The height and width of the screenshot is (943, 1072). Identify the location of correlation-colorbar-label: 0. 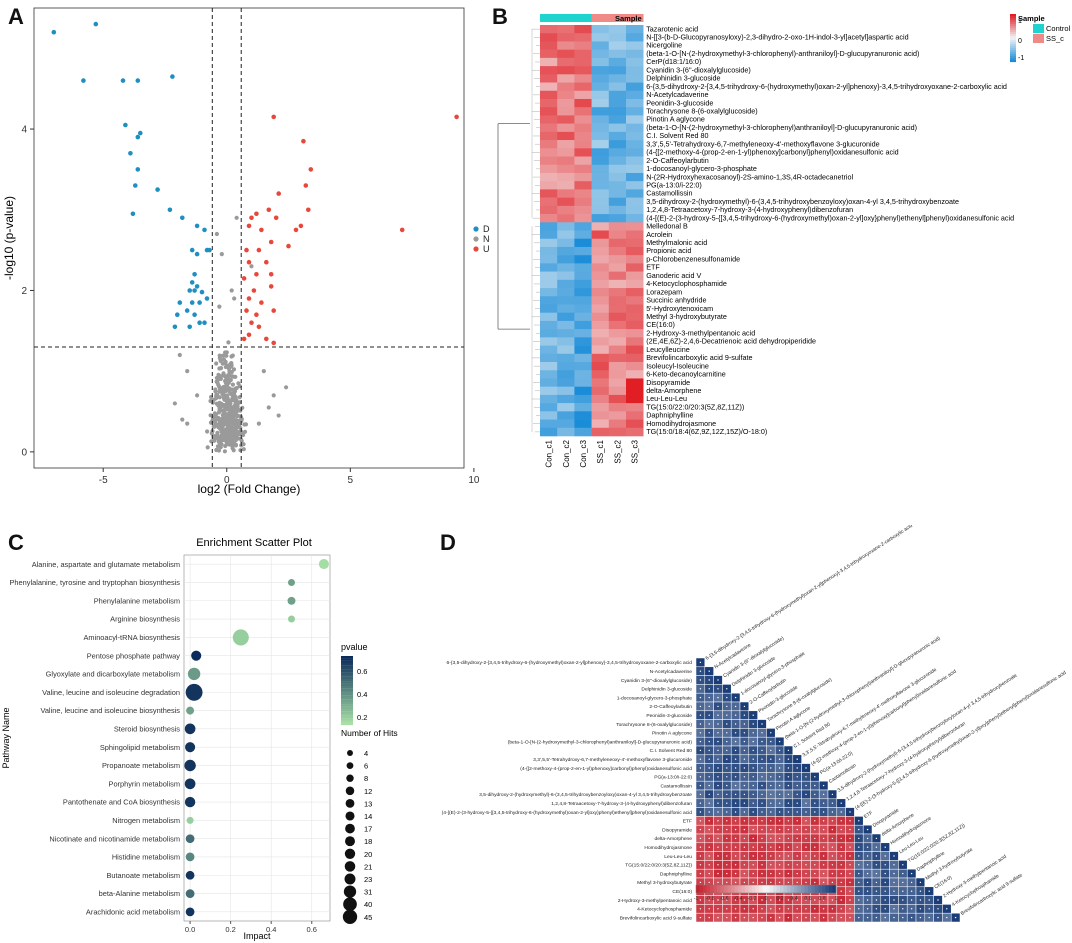
(766, 899).